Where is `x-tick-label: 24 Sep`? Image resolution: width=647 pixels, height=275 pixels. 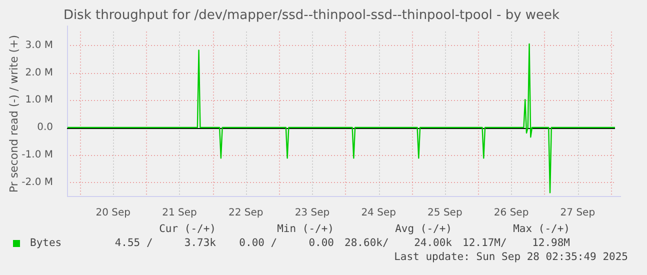
x-tick-label: 24 Sep is located at coordinates (378, 213).